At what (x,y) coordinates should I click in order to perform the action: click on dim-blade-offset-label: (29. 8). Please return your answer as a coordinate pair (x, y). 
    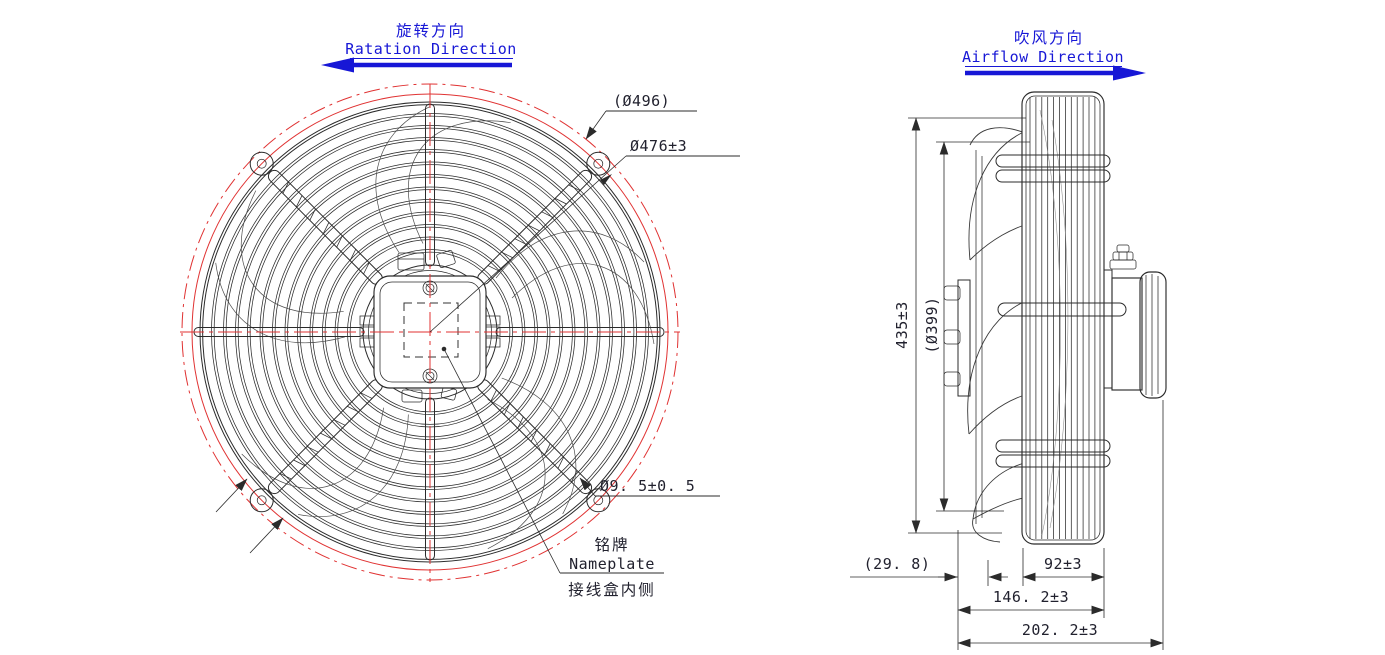
    Looking at the image, I should click on (897, 564).